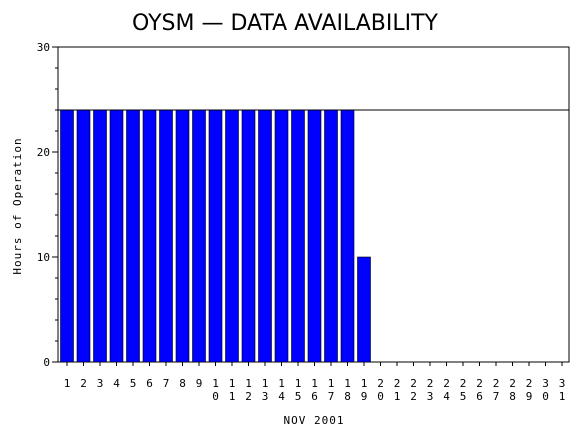 The image size is (570, 430). I want to click on x-tick-label: 6, so click(149, 383).